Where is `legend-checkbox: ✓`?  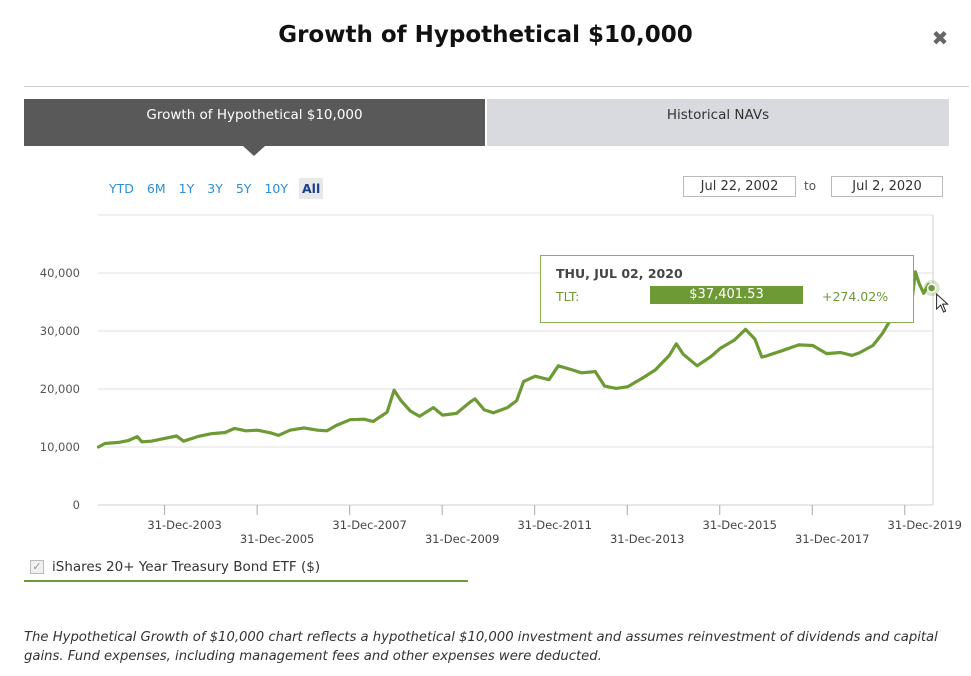 legend-checkbox: ✓ is located at coordinates (37, 567).